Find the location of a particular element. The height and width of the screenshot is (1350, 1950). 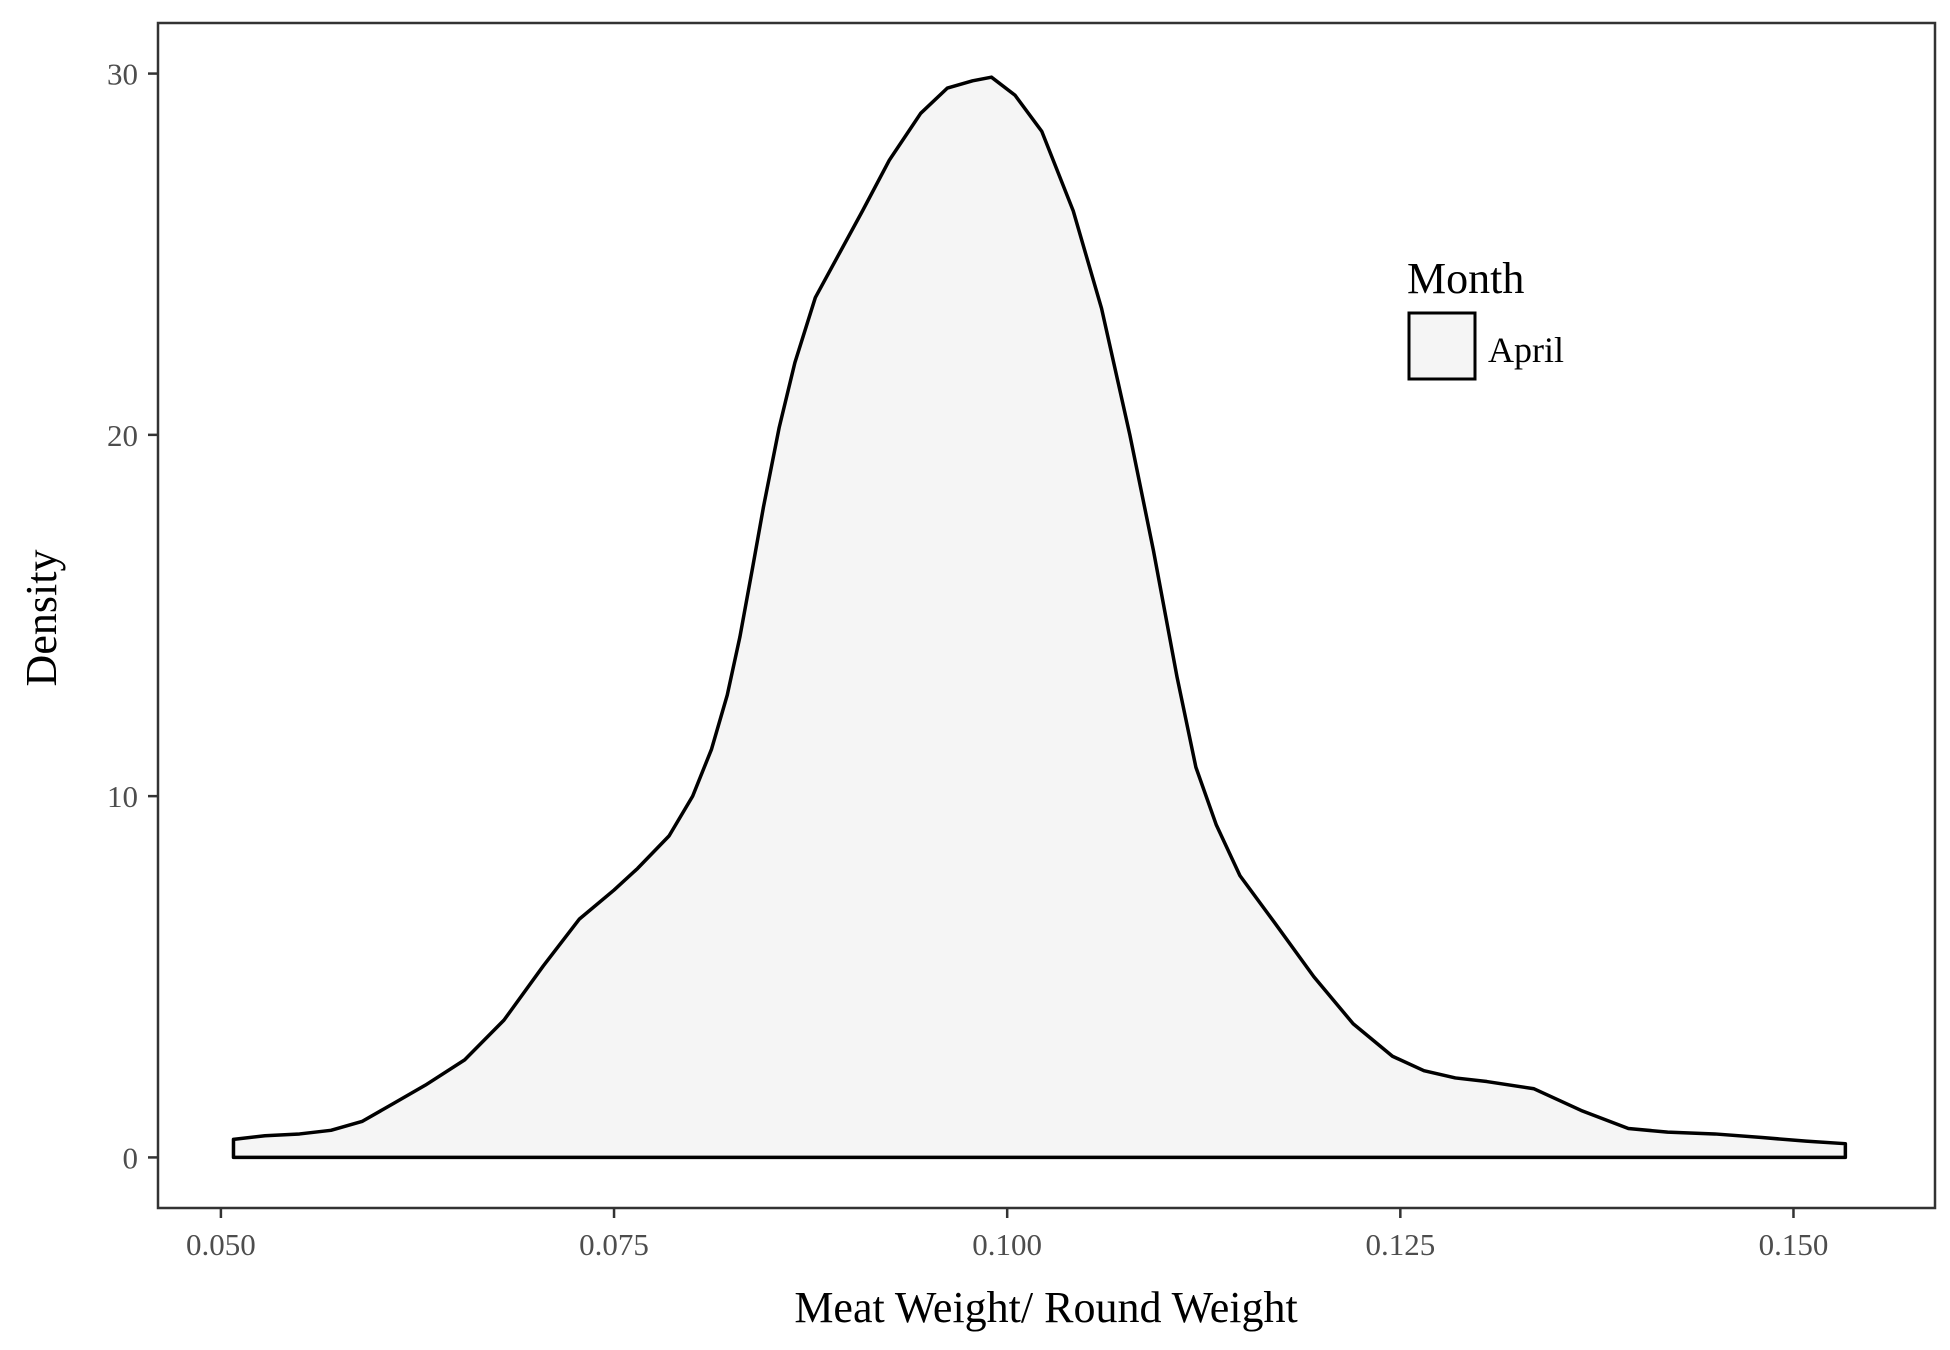

legend-title: Month is located at coordinates (1465, 278).